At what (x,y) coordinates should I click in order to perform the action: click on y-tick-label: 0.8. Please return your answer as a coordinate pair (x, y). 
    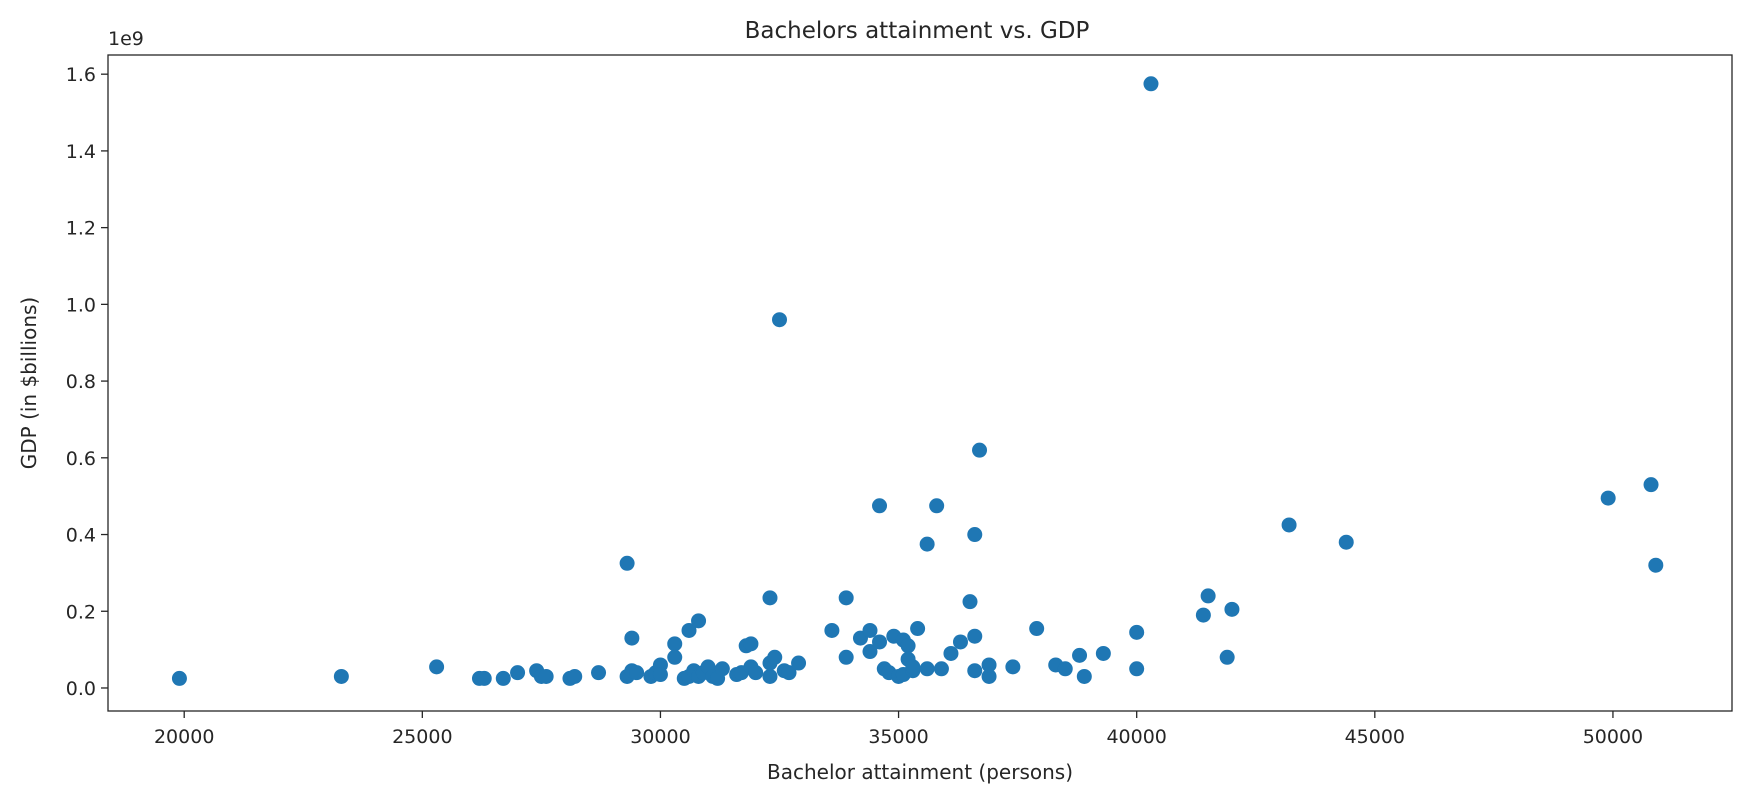
    Looking at the image, I should click on (81, 382).